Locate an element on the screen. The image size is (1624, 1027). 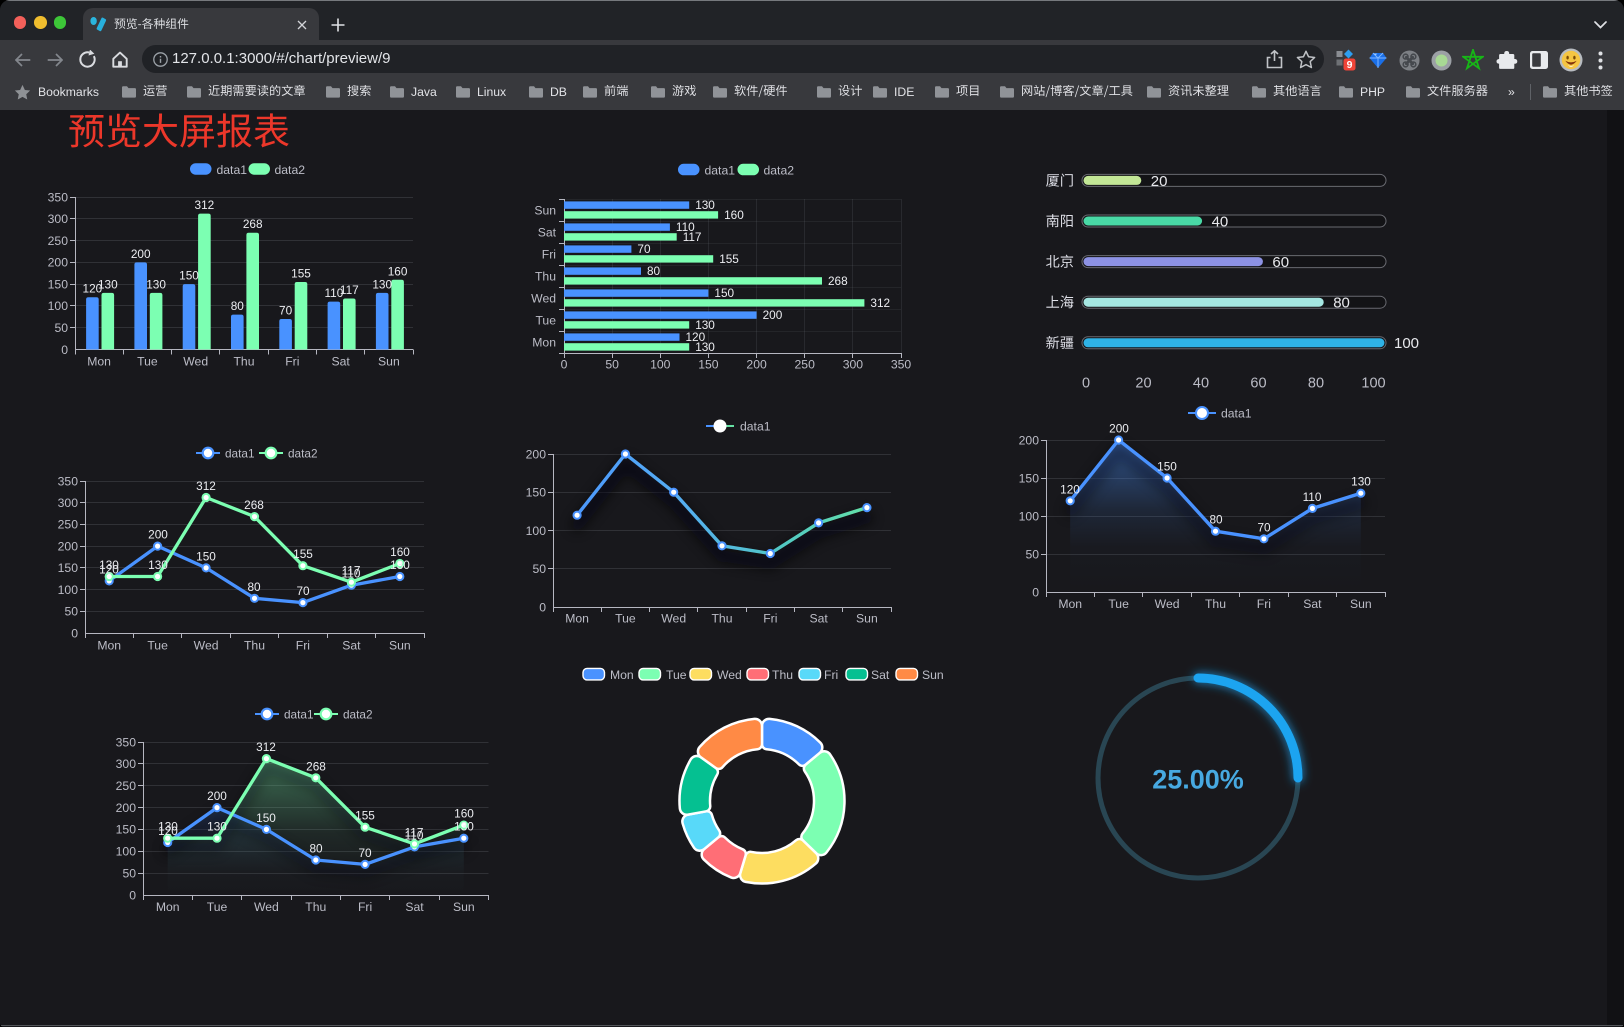
svg-text: 160 is located at coordinates (400, 552).